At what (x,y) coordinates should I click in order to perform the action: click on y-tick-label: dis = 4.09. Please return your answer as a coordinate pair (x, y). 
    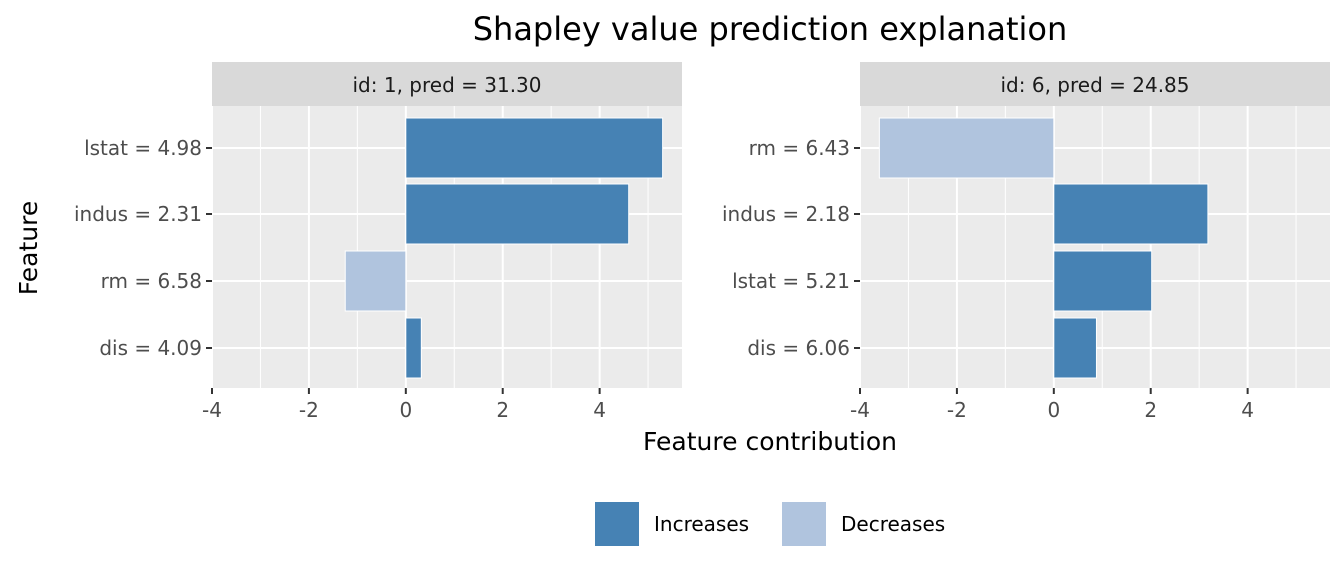
    Looking at the image, I should click on (150, 348).